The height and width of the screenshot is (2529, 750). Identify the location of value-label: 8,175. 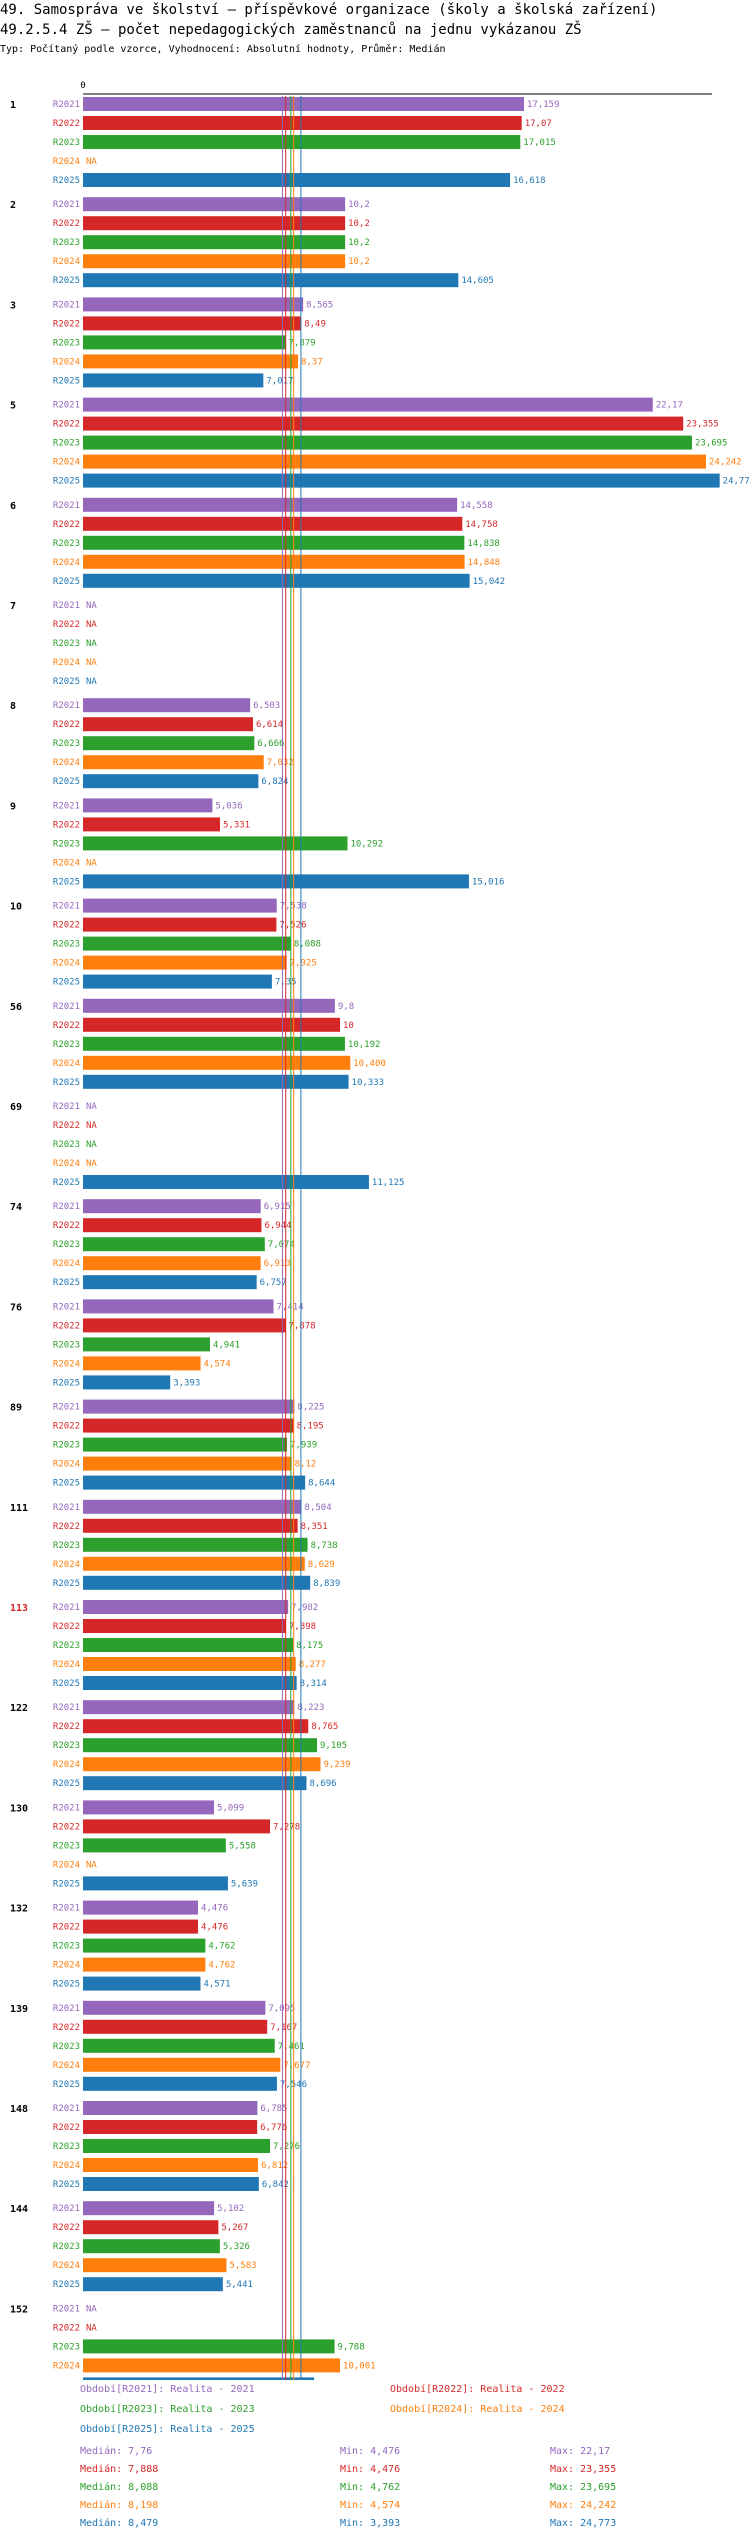
(309, 1646).